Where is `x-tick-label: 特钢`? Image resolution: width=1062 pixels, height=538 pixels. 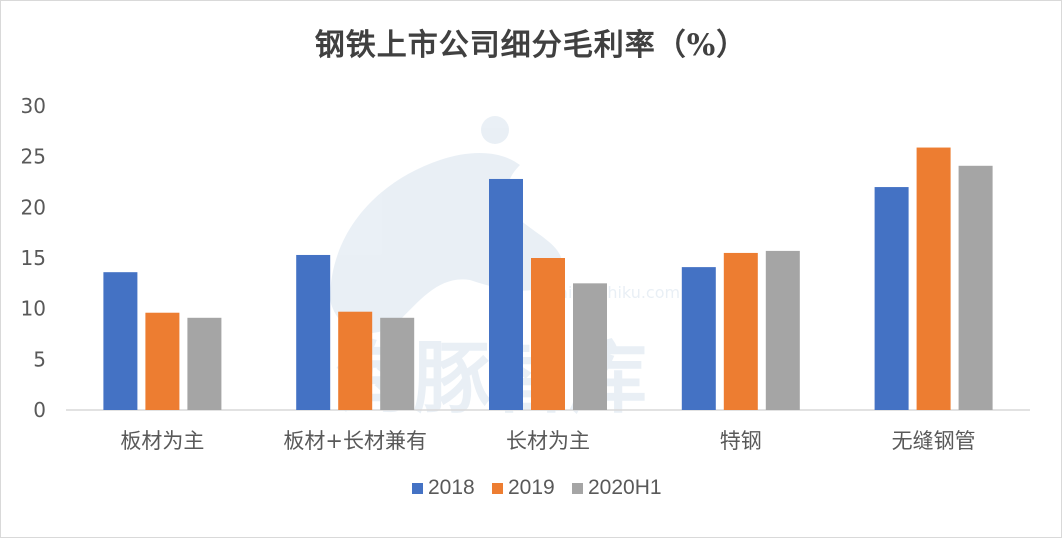
x-tick-label: 特钢 is located at coordinates (741, 441).